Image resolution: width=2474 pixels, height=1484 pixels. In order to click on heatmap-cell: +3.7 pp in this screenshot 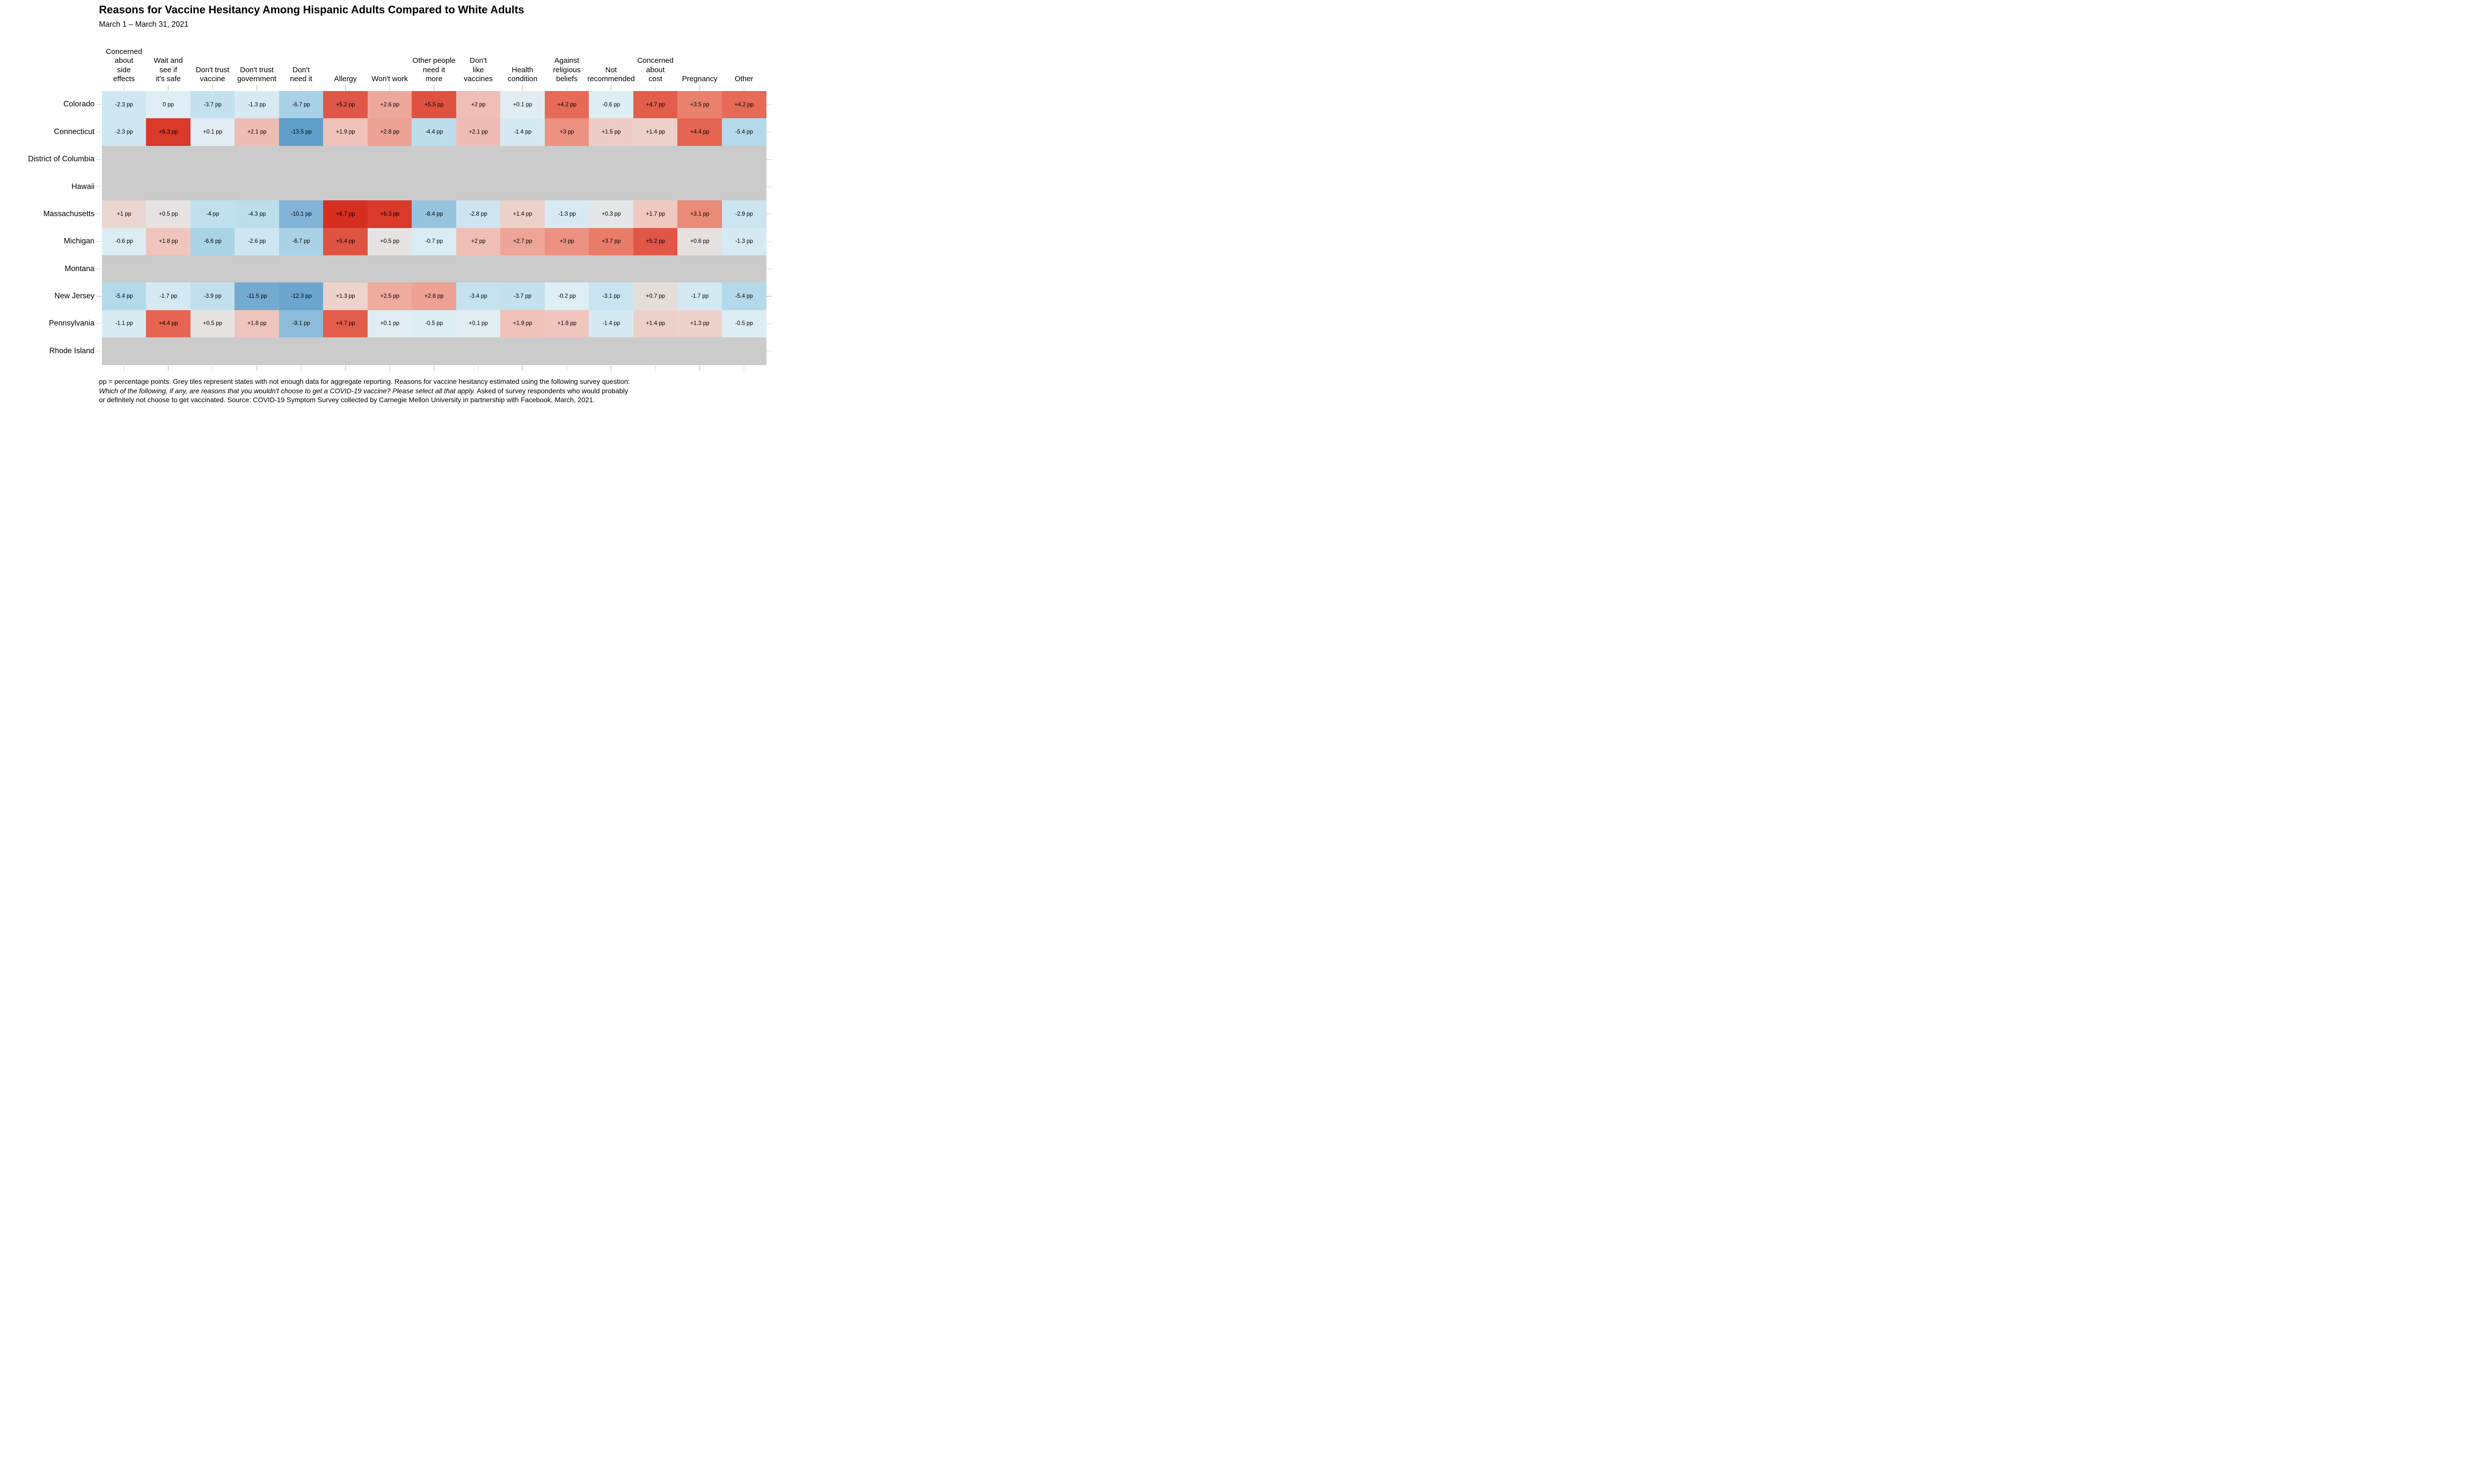, I will do `click(611, 242)`.